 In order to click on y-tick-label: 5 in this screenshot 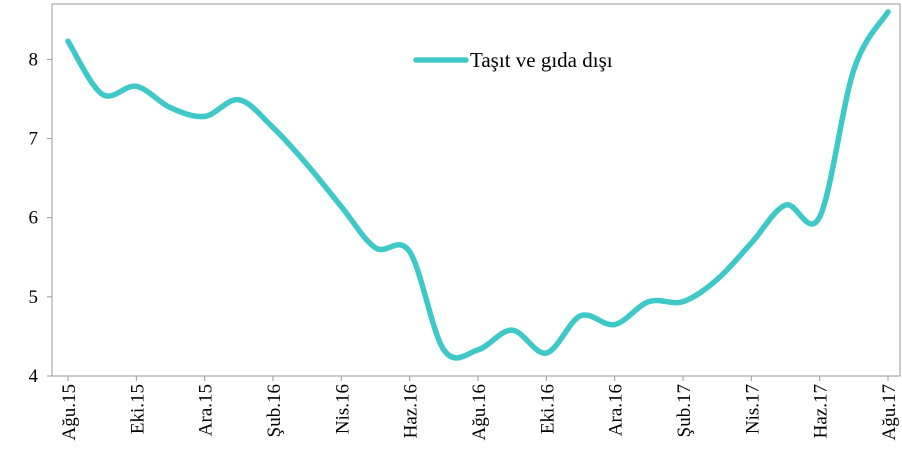, I will do `click(34, 297)`.